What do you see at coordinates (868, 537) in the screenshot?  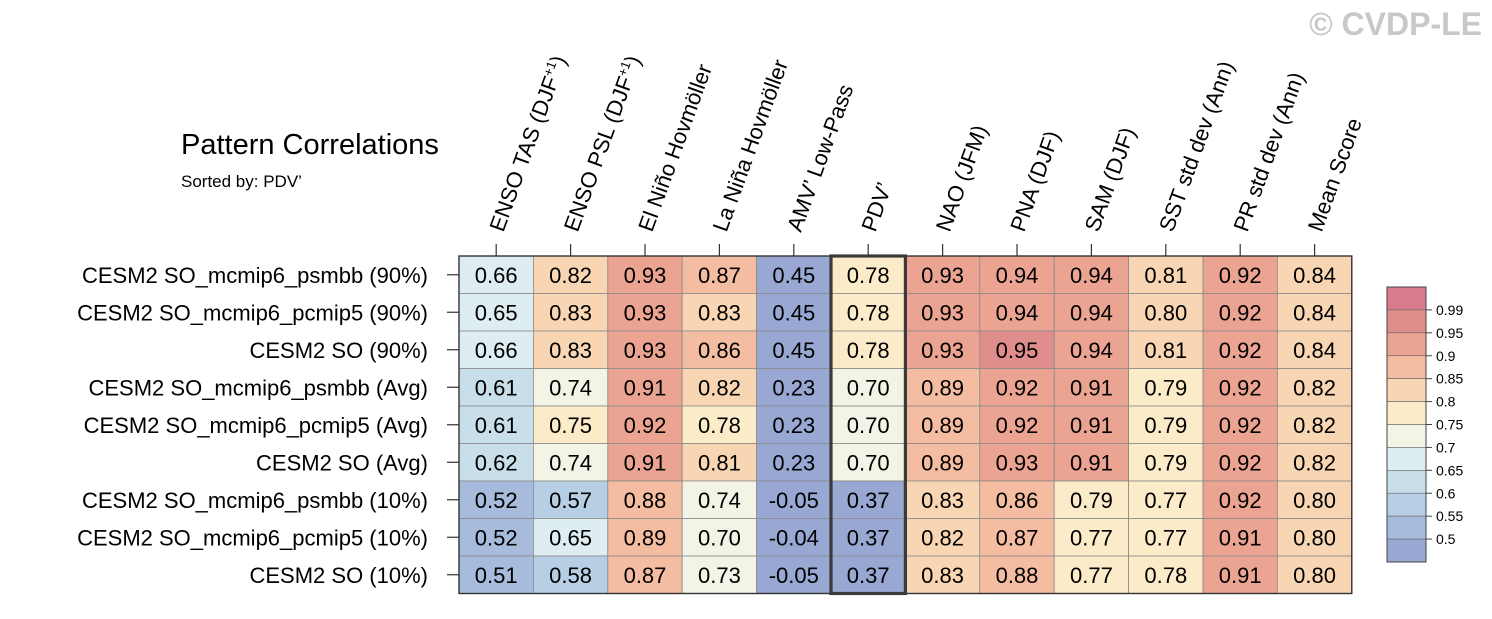 I see `cell-value-label: 0.37` at bounding box center [868, 537].